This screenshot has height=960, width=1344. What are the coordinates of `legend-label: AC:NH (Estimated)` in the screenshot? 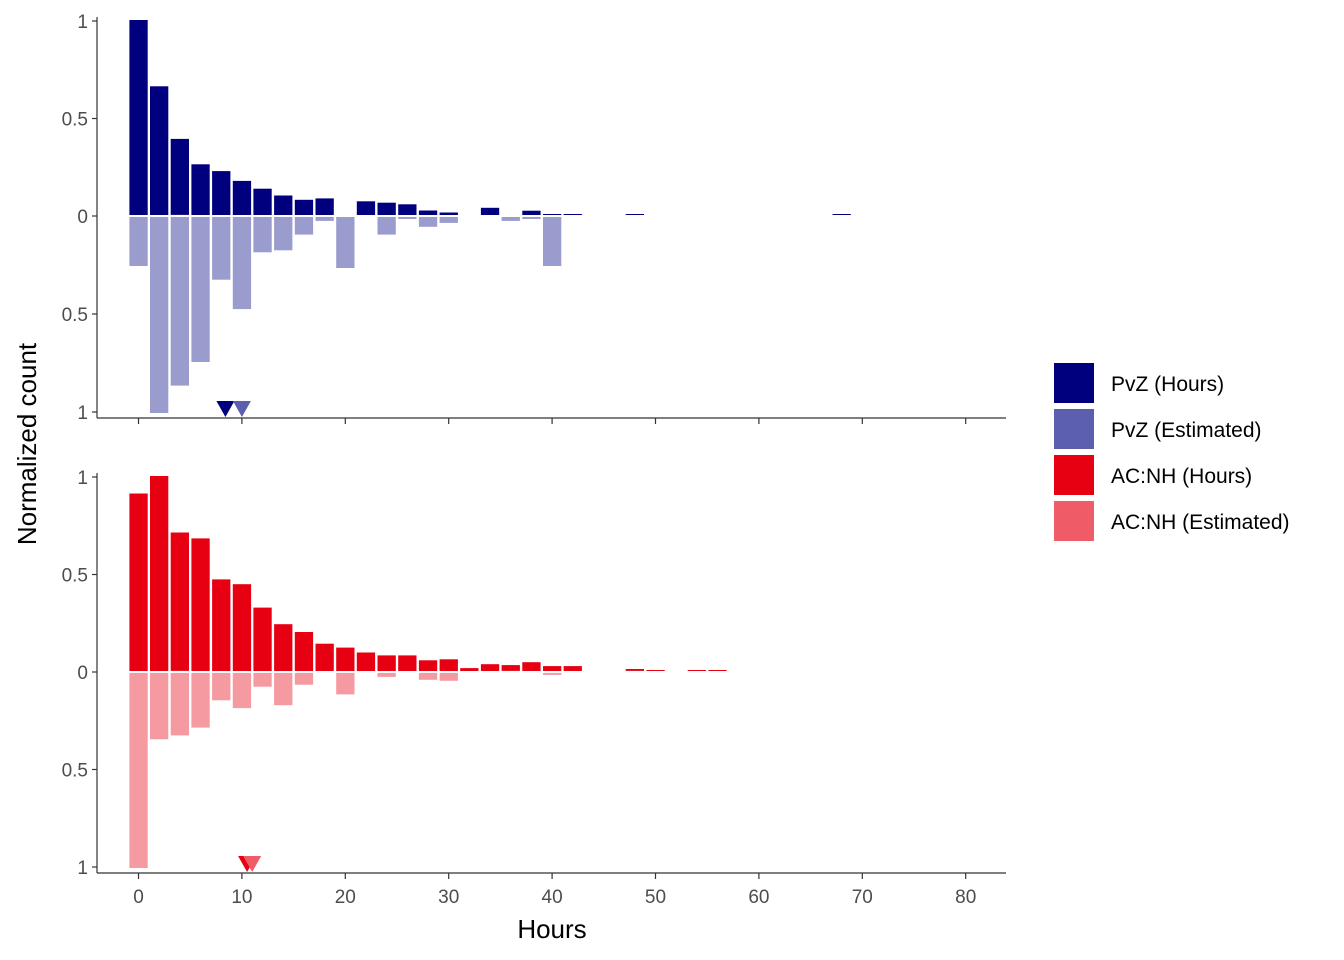 It's located at (1200, 522).